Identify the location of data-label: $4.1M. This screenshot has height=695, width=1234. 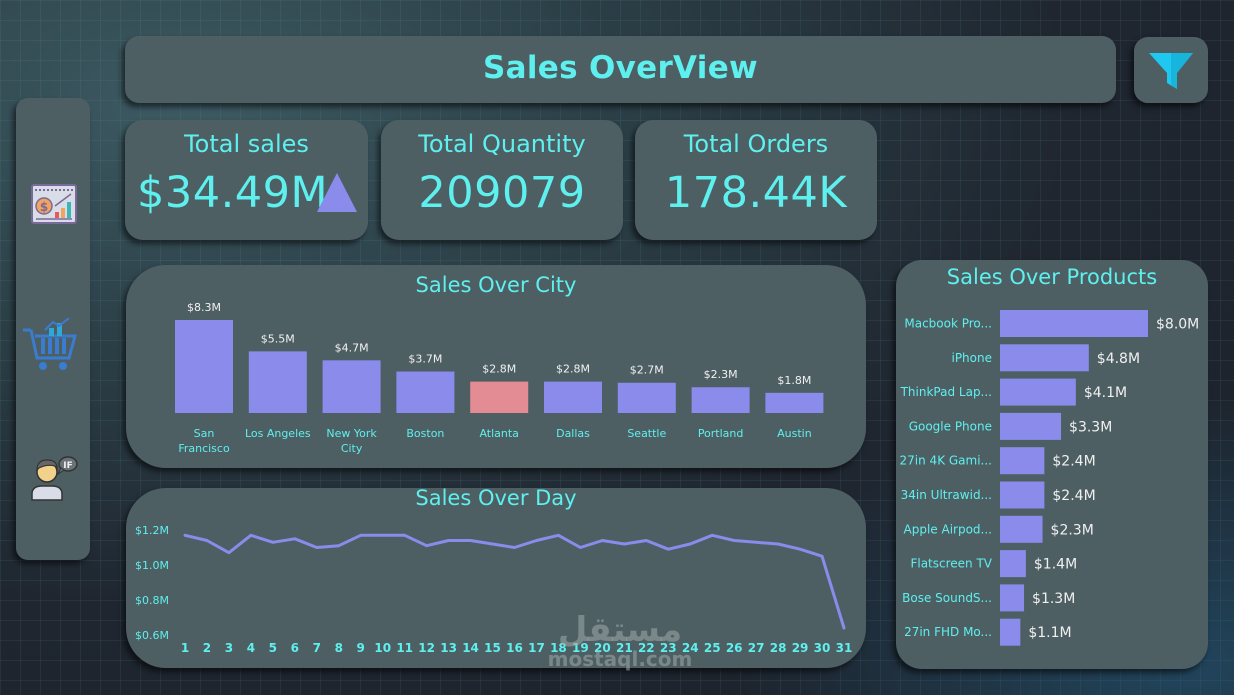
(1105, 393).